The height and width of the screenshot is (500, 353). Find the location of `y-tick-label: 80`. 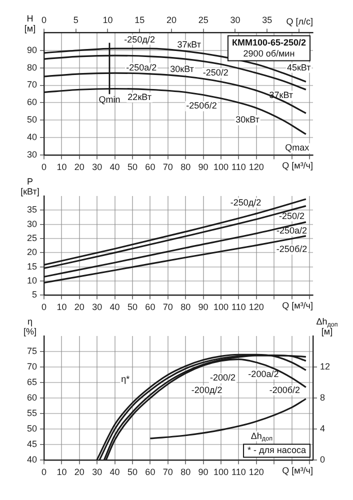

y-tick-label: 80 is located at coordinates (31, 67).